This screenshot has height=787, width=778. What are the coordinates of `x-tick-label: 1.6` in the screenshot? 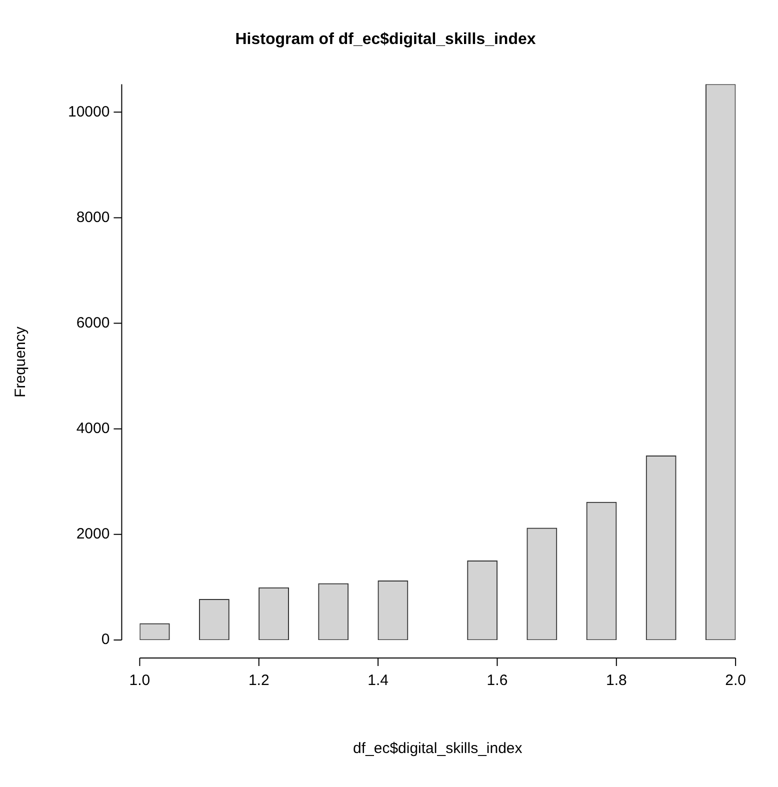 It's located at (497, 681).